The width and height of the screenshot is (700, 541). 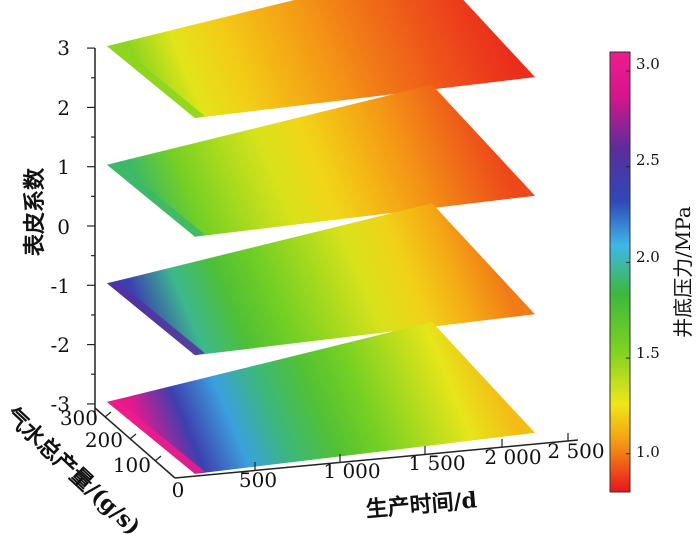 What do you see at coordinates (132, 465) in the screenshot?
I see `y-tick-label: 100` at bounding box center [132, 465].